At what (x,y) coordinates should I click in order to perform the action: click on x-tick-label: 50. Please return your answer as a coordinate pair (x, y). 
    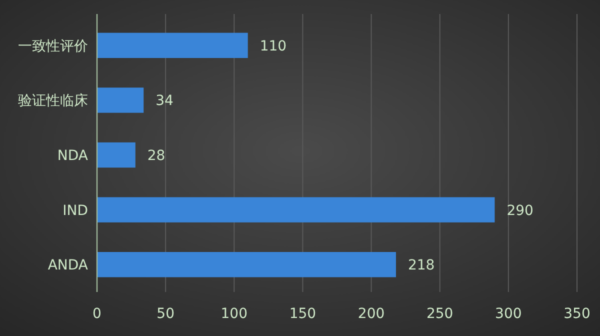
    Looking at the image, I should click on (165, 314).